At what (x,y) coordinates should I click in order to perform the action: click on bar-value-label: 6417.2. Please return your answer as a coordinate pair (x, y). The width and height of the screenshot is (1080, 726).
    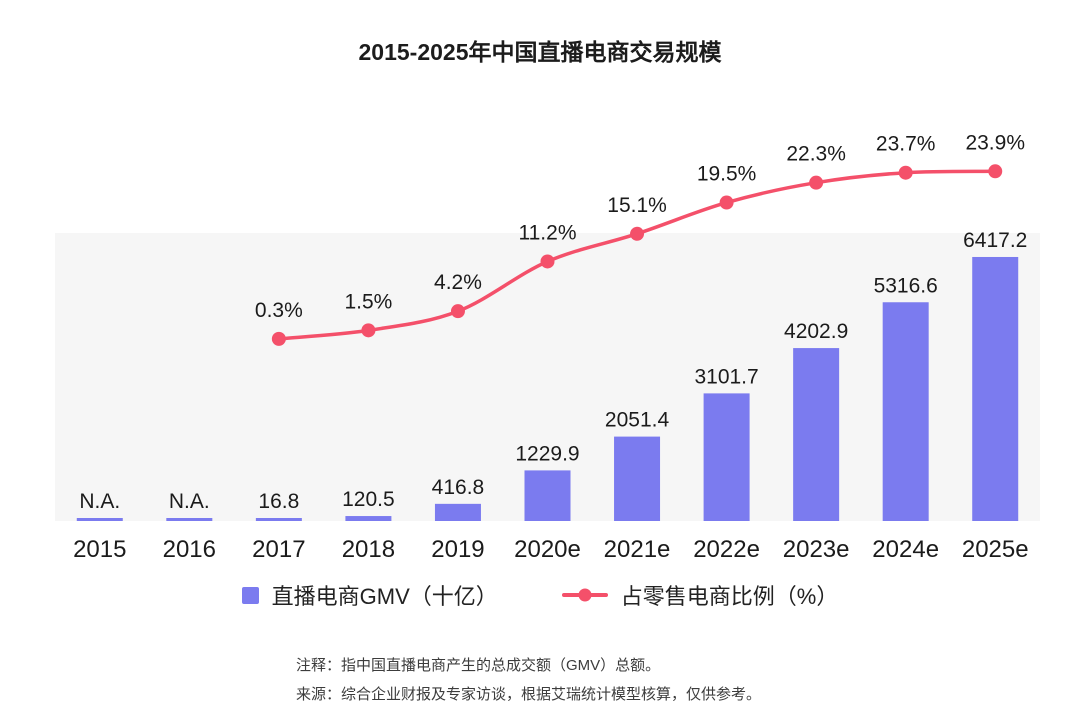
    Looking at the image, I should click on (995, 240).